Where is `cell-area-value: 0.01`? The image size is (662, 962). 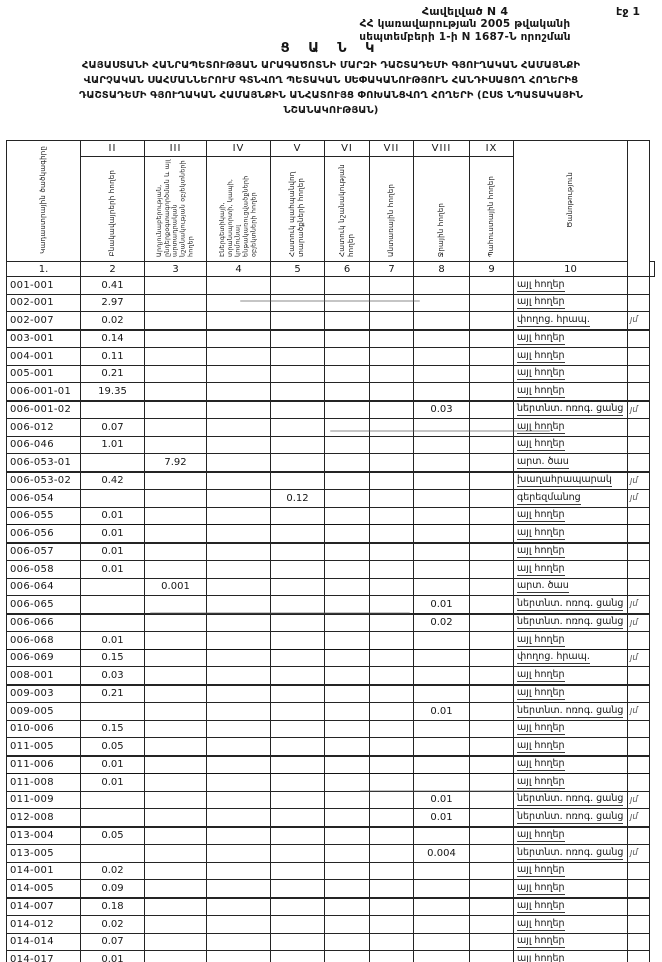 cell-area-value: 0.01 is located at coordinates (112, 551).